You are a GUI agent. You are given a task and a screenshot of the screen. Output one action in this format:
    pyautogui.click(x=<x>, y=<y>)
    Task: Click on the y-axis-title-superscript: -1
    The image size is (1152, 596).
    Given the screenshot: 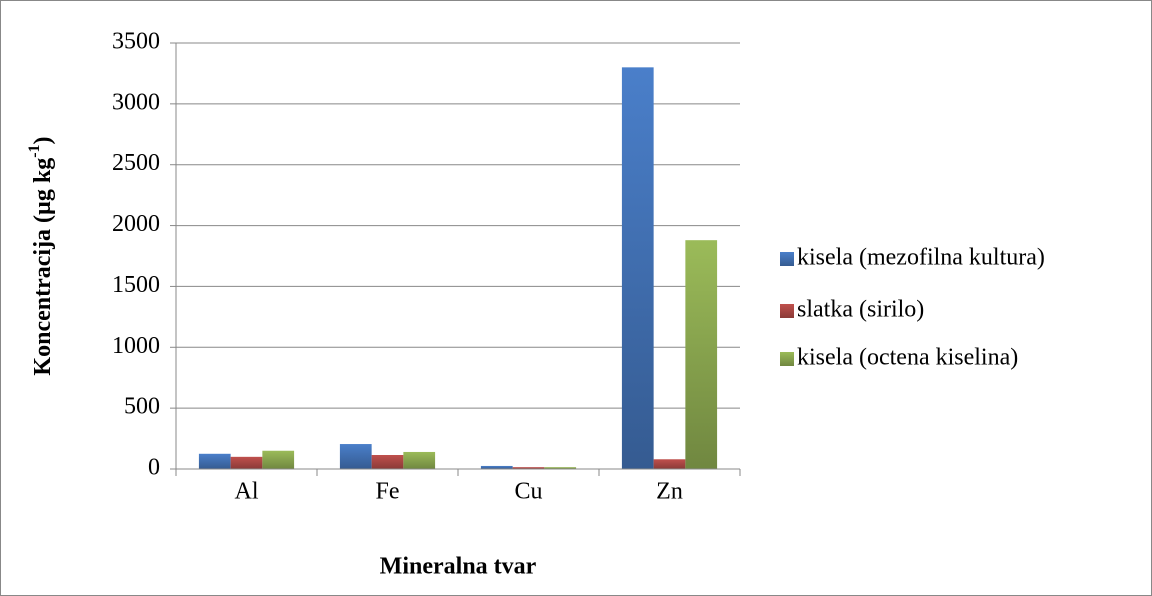 What is the action you would take?
    pyautogui.click(x=34, y=150)
    